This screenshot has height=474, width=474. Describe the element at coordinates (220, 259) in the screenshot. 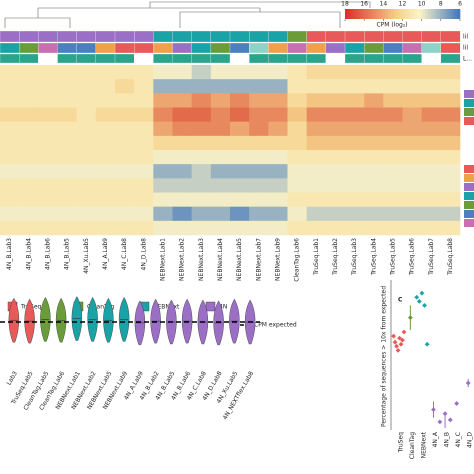

I see `column-label: NEBNext.Lab4` at that location.